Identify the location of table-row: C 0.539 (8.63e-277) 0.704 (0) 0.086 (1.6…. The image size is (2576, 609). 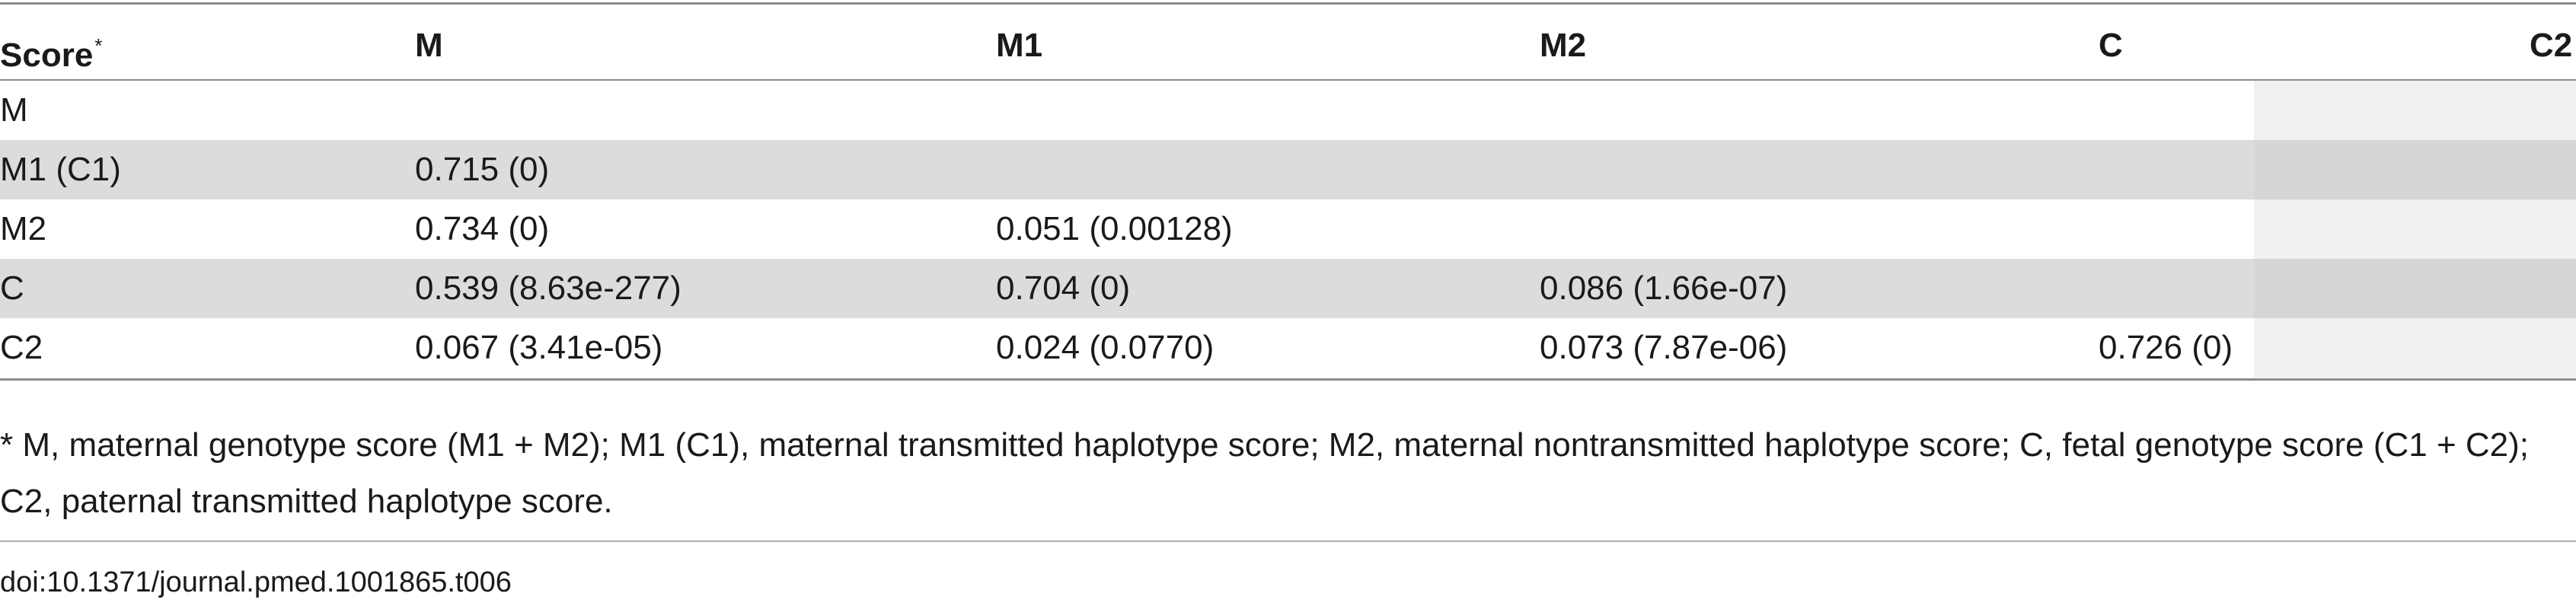
(1288, 288).